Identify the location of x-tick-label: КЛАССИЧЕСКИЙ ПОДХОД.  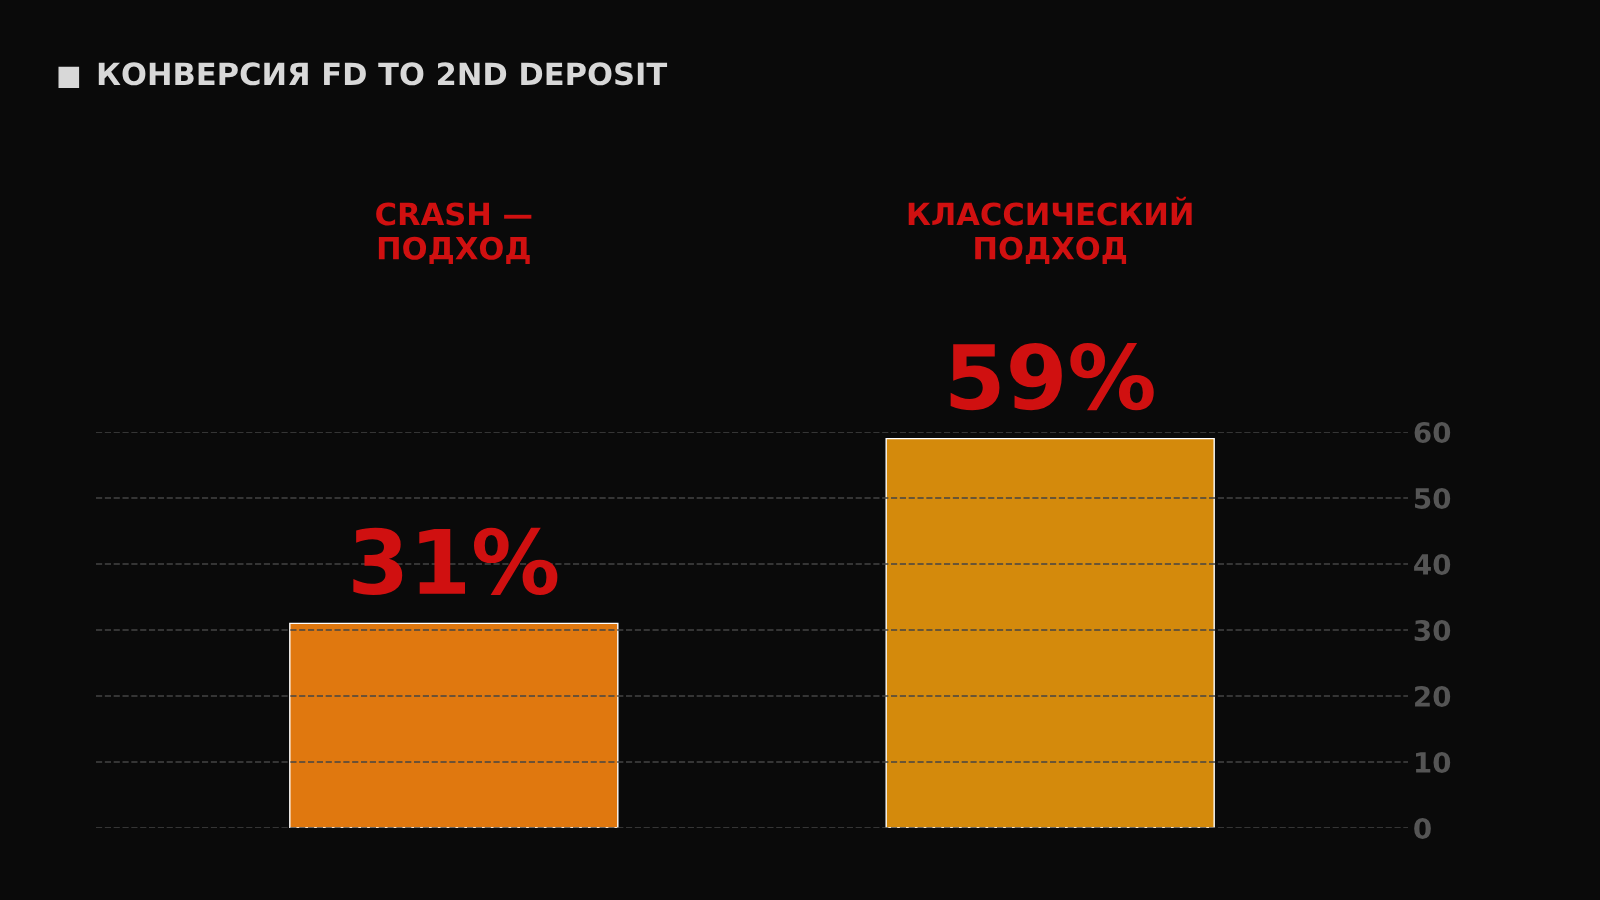
(1050, 230).